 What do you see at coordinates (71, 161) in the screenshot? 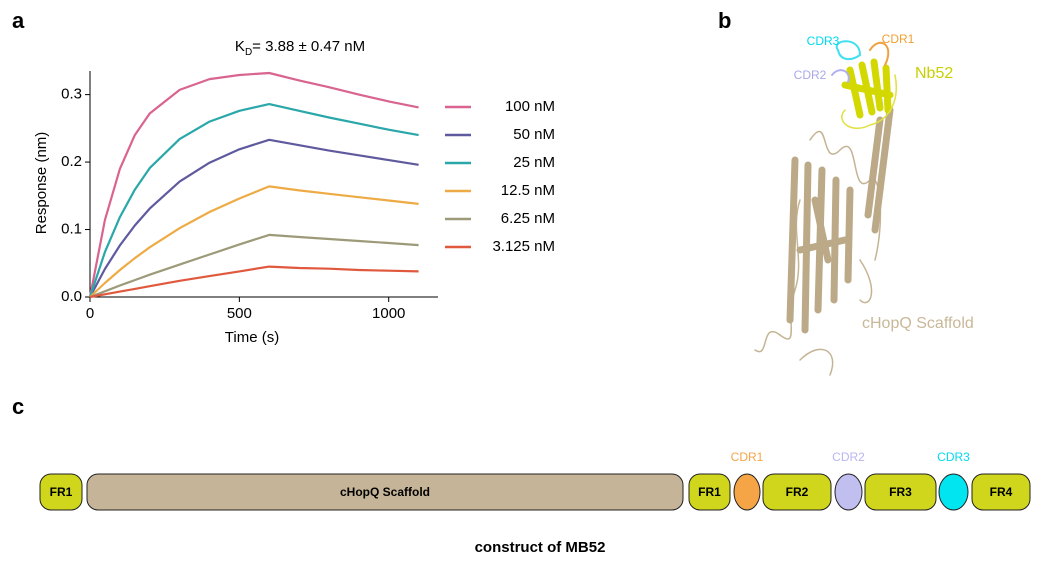
I see `y-tick-label: 0.2` at bounding box center [71, 161].